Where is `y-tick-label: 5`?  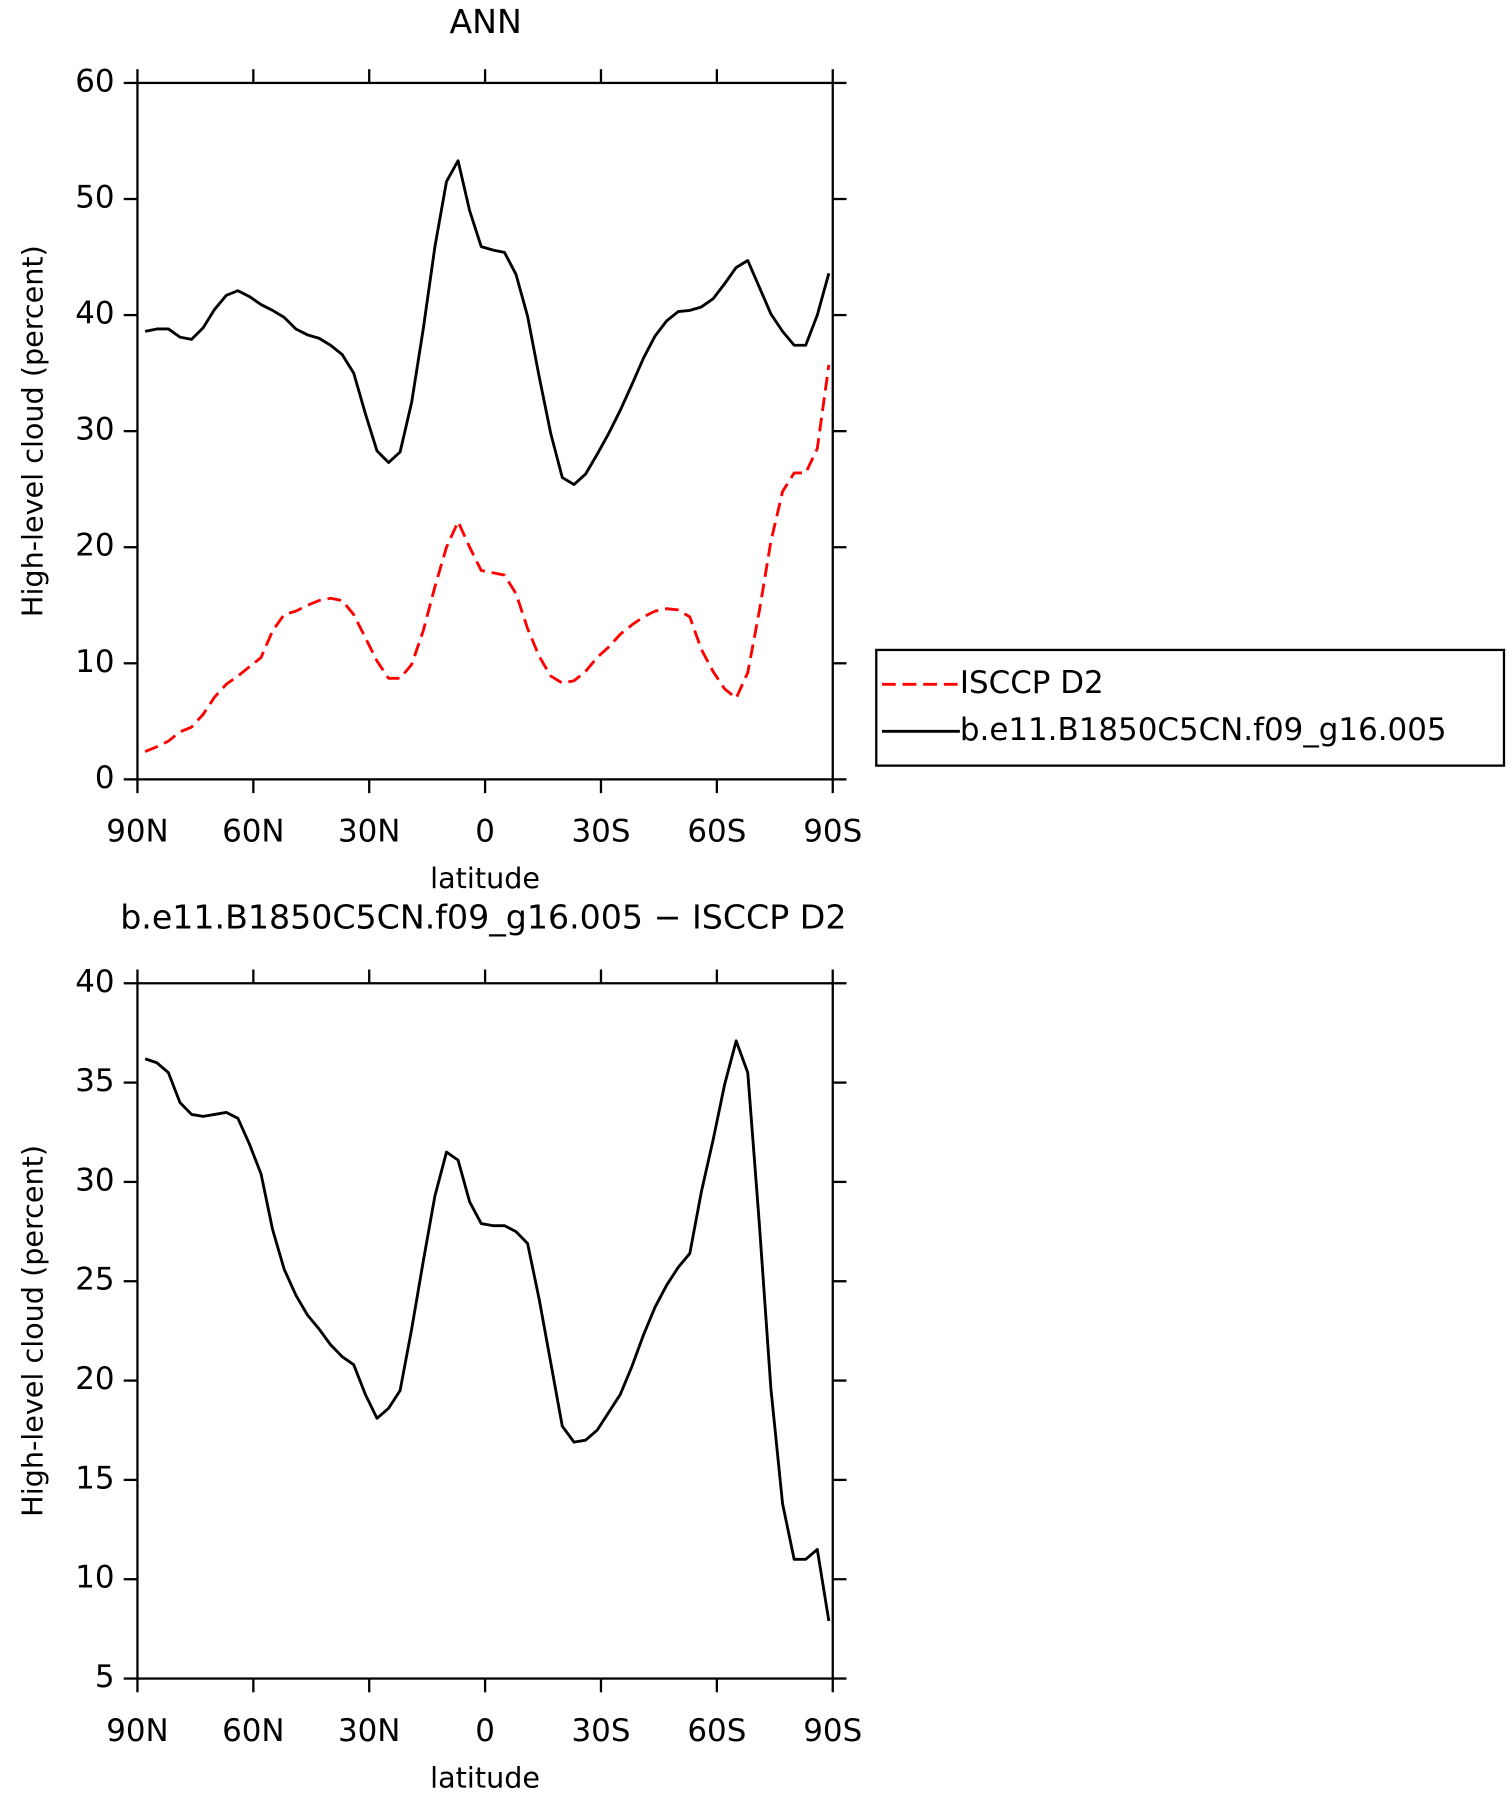
y-tick-label: 5 is located at coordinates (105, 1677).